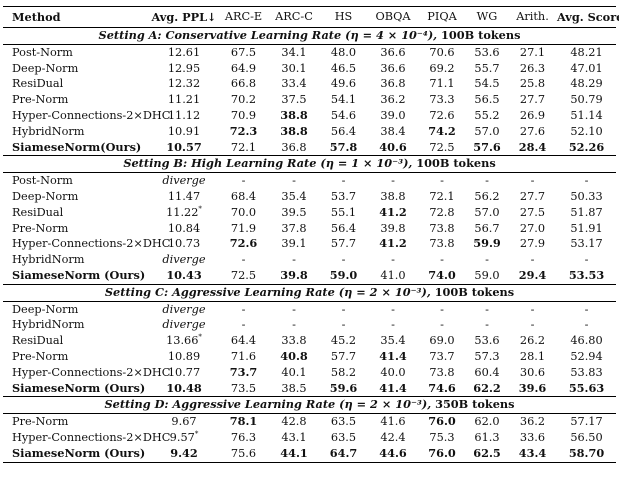  What do you see at coordinates (442, 274) in the screenshot?
I see `cell-value: 74.0` at bounding box center [442, 274].